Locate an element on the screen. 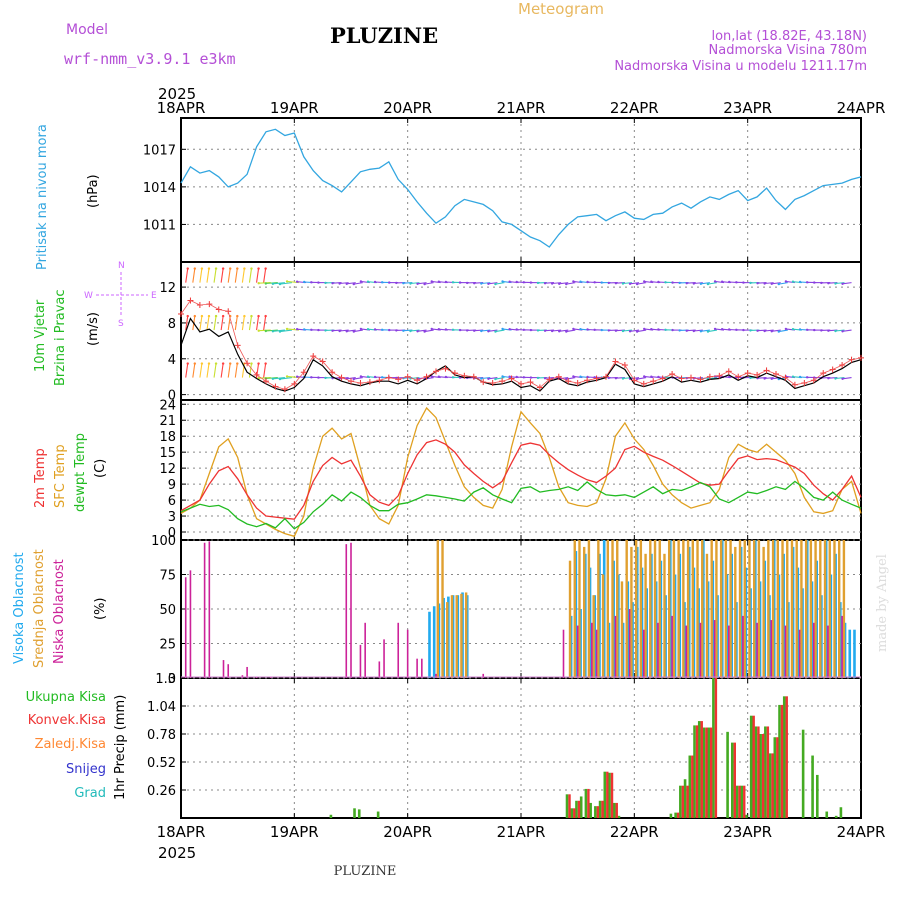 Image resolution: width=900 pixels, height=900 pixels. wind-title-1: 10m Vjetar is located at coordinates (40, 335).